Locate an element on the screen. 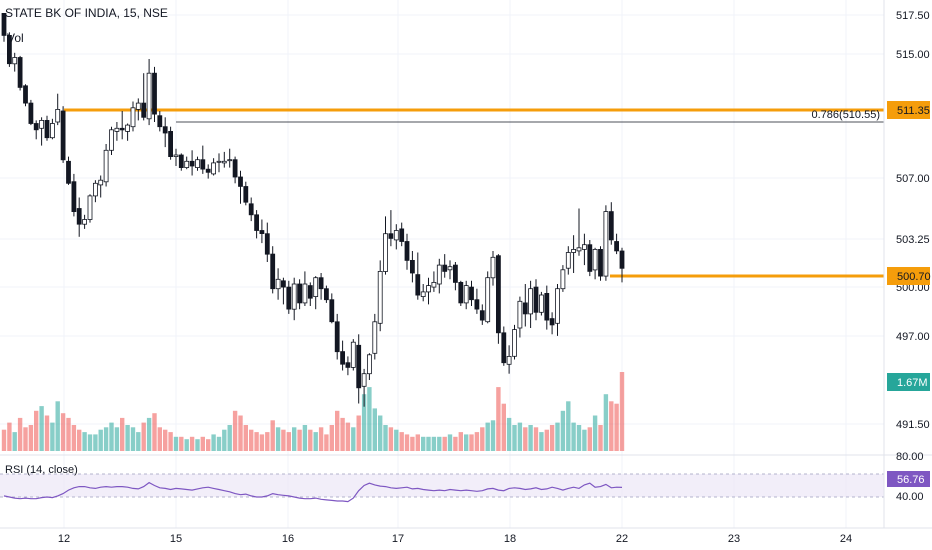 This screenshot has width=932, height=550. price-badge-lower is located at coordinates (908, 276).